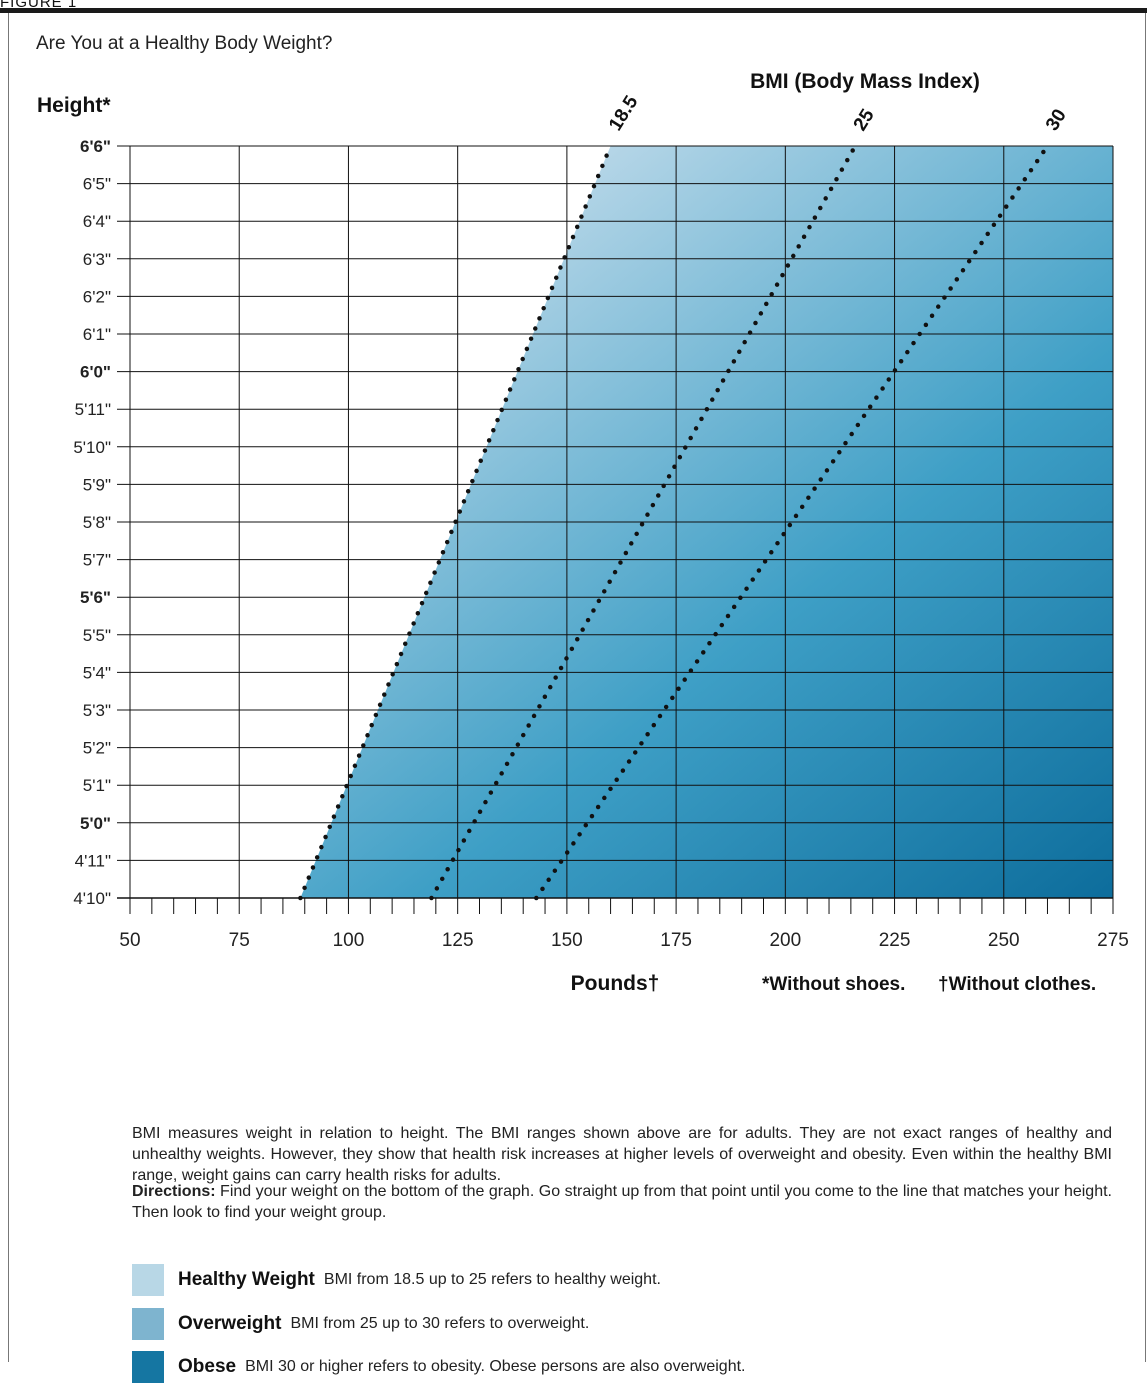 The width and height of the screenshot is (1147, 1383). I want to click on bmi-line-label: 18.5, so click(624, 113).